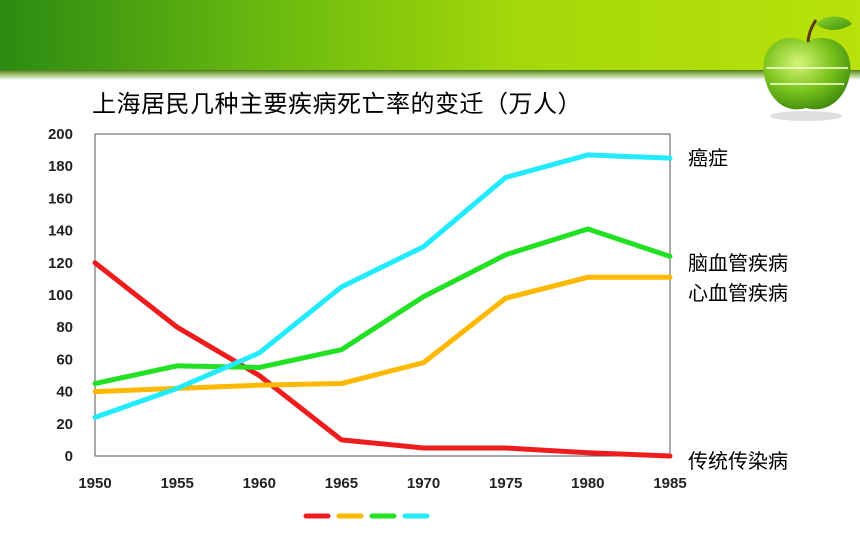 The width and height of the screenshot is (860, 538). What do you see at coordinates (505, 483) in the screenshot?
I see `x-tick-label: 1975` at bounding box center [505, 483].